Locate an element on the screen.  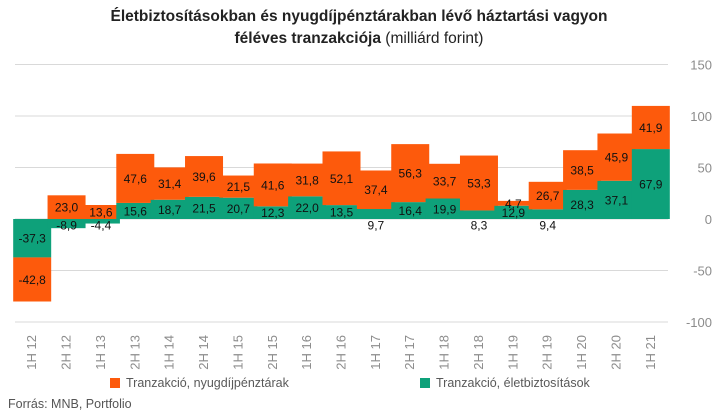
x-tick-label: 1H 21 is located at coordinates (650, 352).